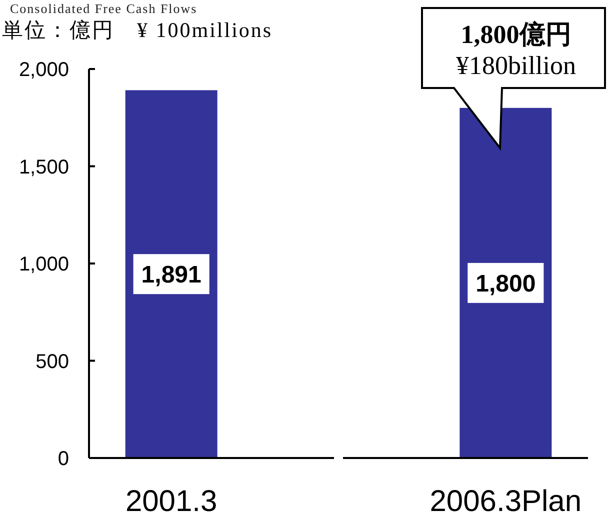 The height and width of the screenshot is (518, 609). What do you see at coordinates (506, 501) in the screenshot?
I see `x-tick-label: 2006.3Plan` at bounding box center [506, 501].